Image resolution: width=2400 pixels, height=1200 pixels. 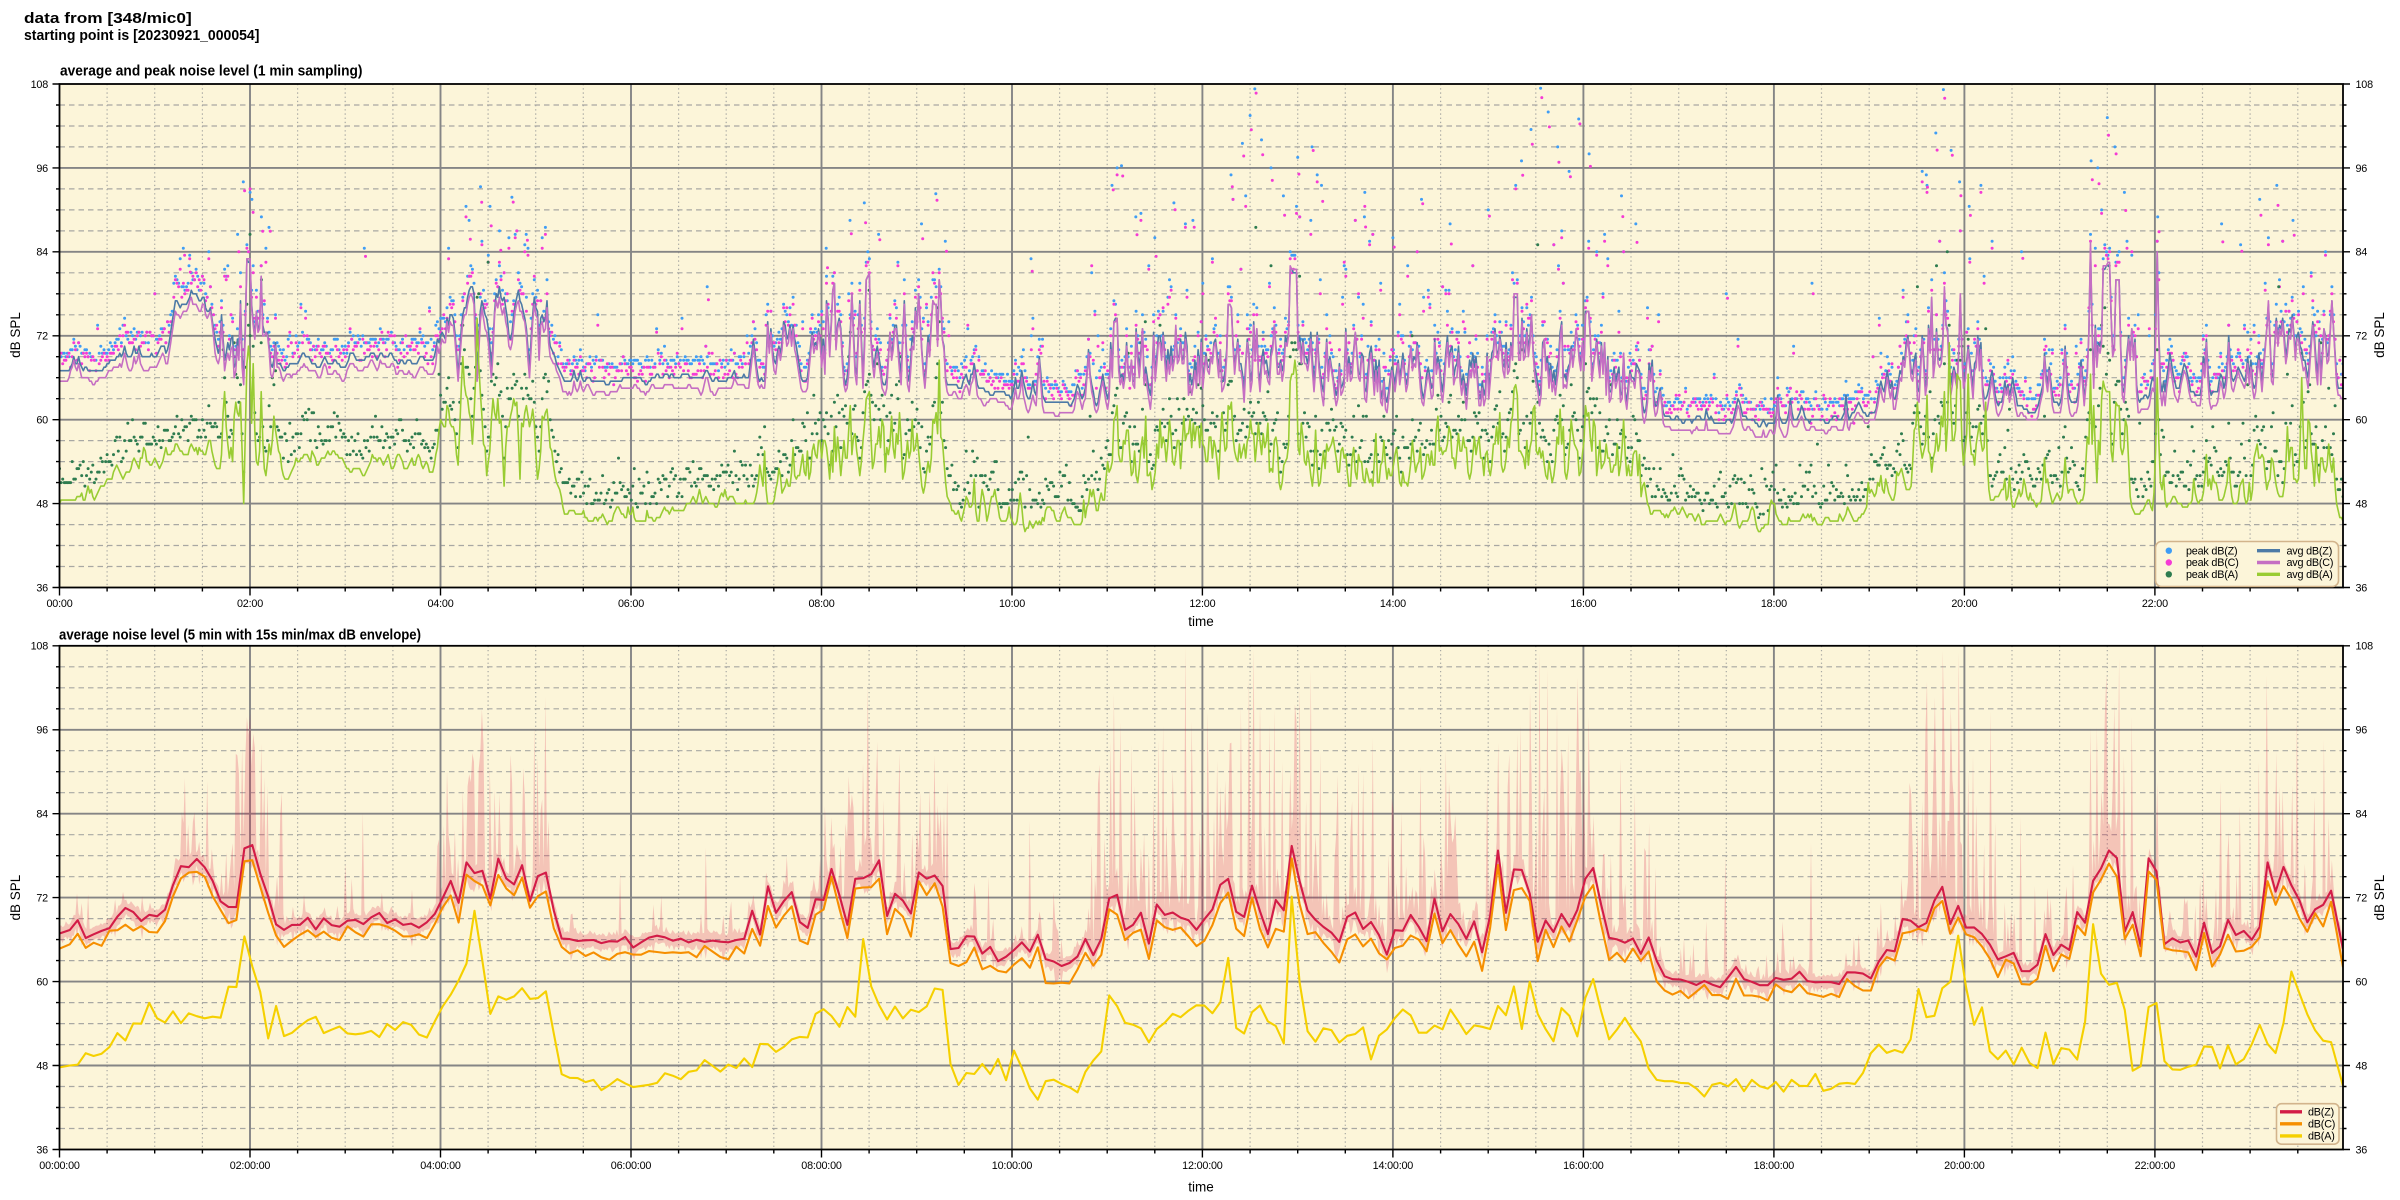 What do you see at coordinates (2321, 1113) in the screenshot?
I see `svg-text: dB(Z)` at bounding box center [2321, 1113].